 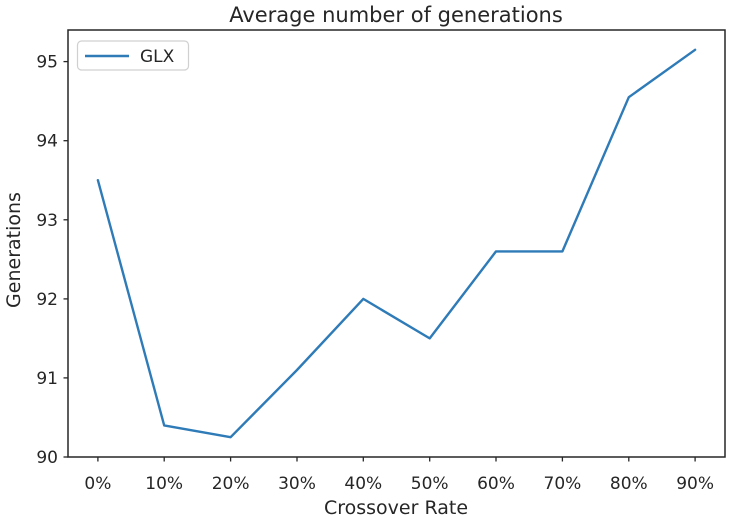 I want to click on y-tick-label: 94, so click(x=47, y=142).